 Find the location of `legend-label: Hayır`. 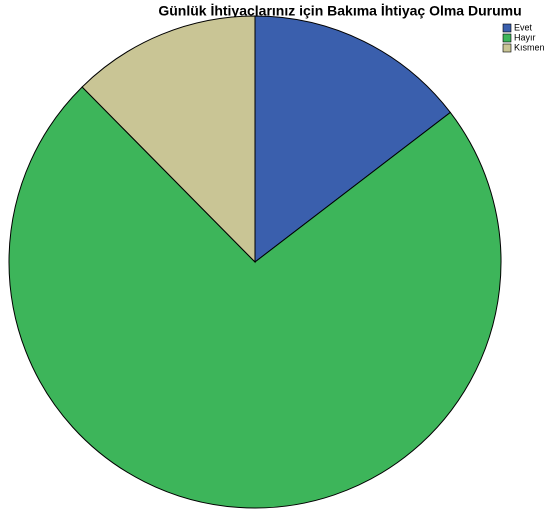

legend-label: Hayır is located at coordinates (525, 37).